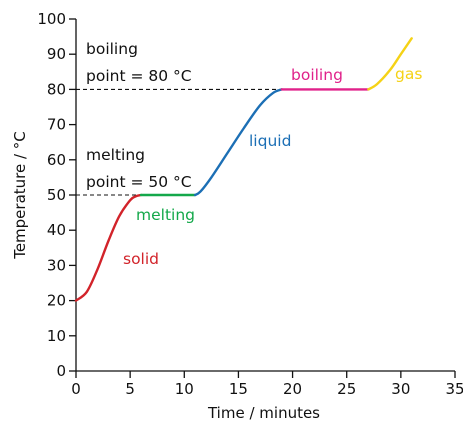 This screenshot has width=463, height=428. I want to click on x-tick-label: 0, so click(76, 389).